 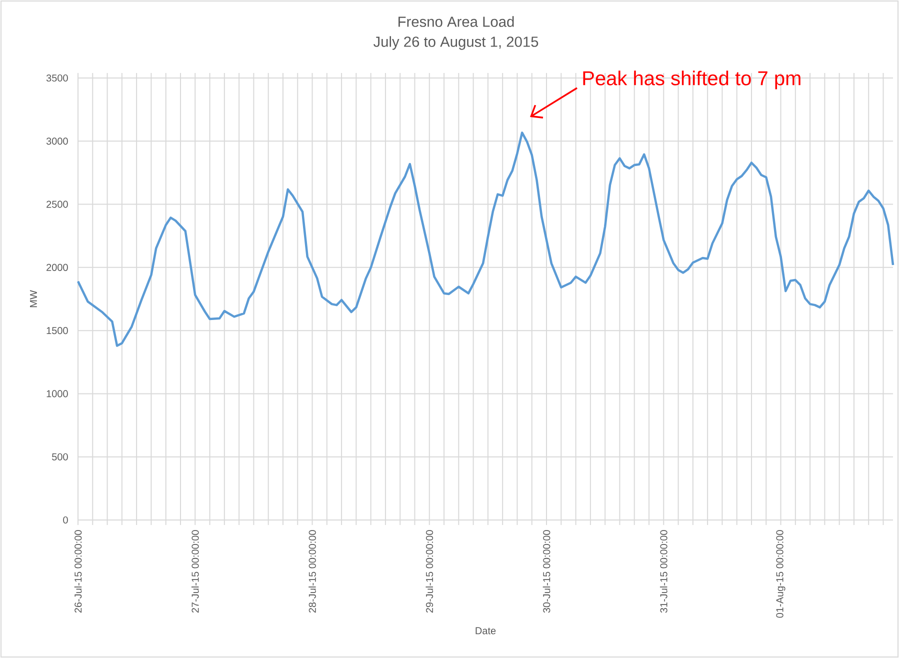 What do you see at coordinates (57, 204) in the screenshot?
I see `y-tick-label: 2500` at bounding box center [57, 204].